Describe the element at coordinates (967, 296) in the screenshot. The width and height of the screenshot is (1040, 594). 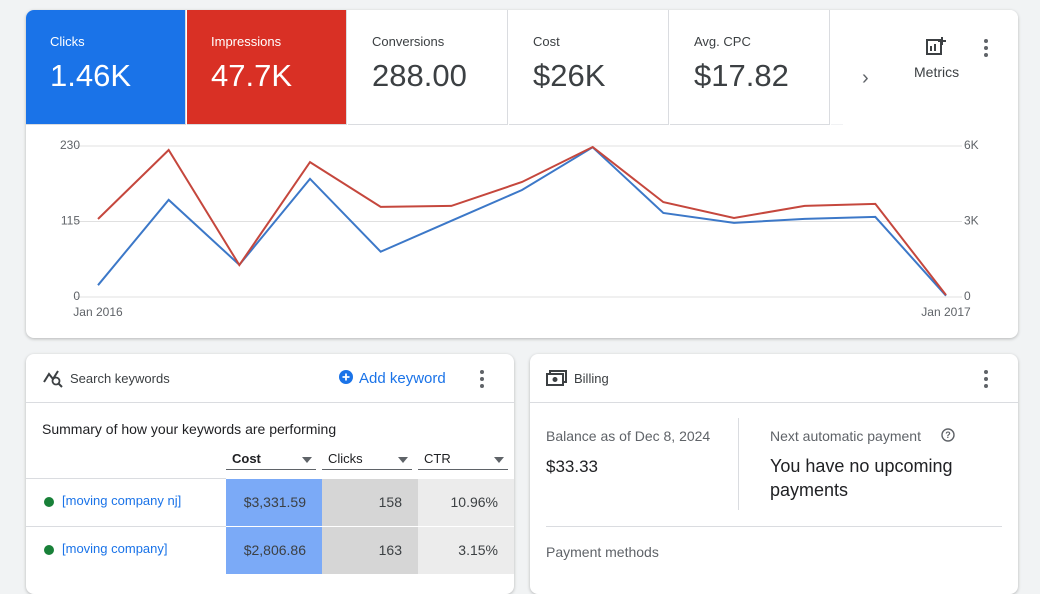
I see `y2-tick-label: 0` at that location.